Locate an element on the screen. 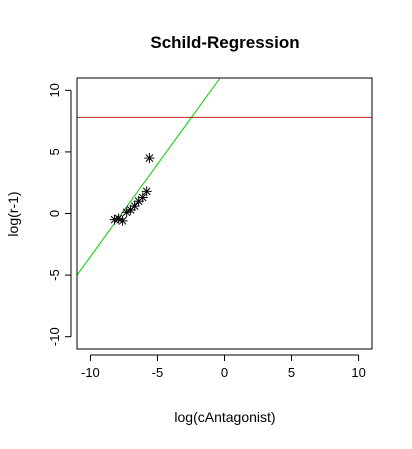 The width and height of the screenshot is (412, 449). x-tick-label: 0 is located at coordinates (224, 372).